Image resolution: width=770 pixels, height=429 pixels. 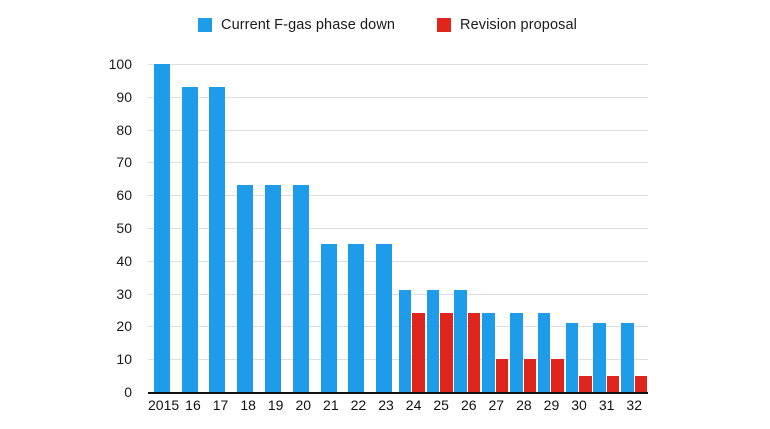 What do you see at coordinates (551, 405) in the screenshot?
I see `x-tick-label-29: 29` at bounding box center [551, 405].